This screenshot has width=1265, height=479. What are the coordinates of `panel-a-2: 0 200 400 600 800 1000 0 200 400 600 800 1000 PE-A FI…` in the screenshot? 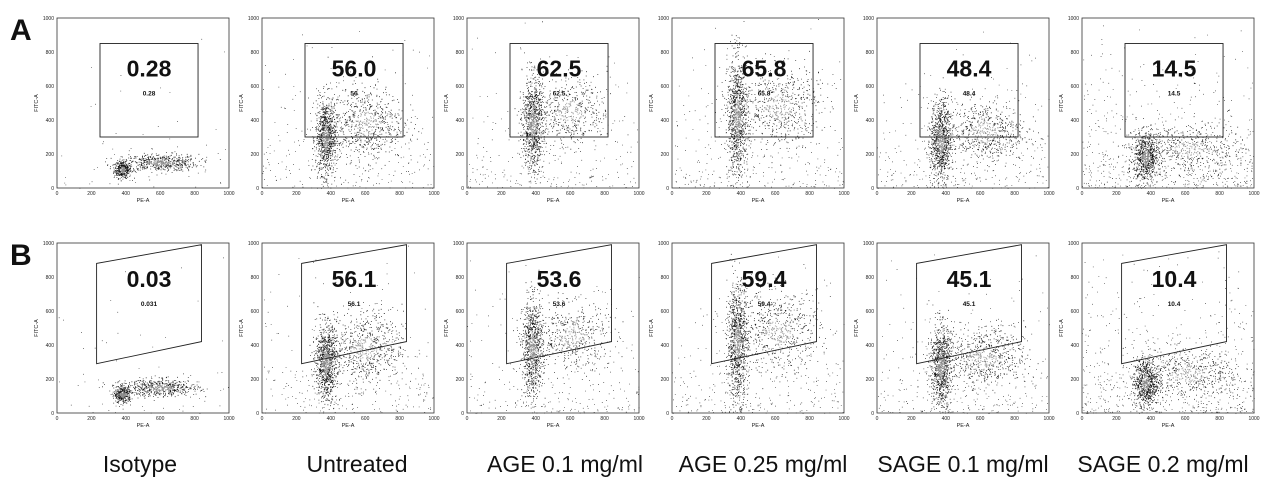 It's located at (339, 110).